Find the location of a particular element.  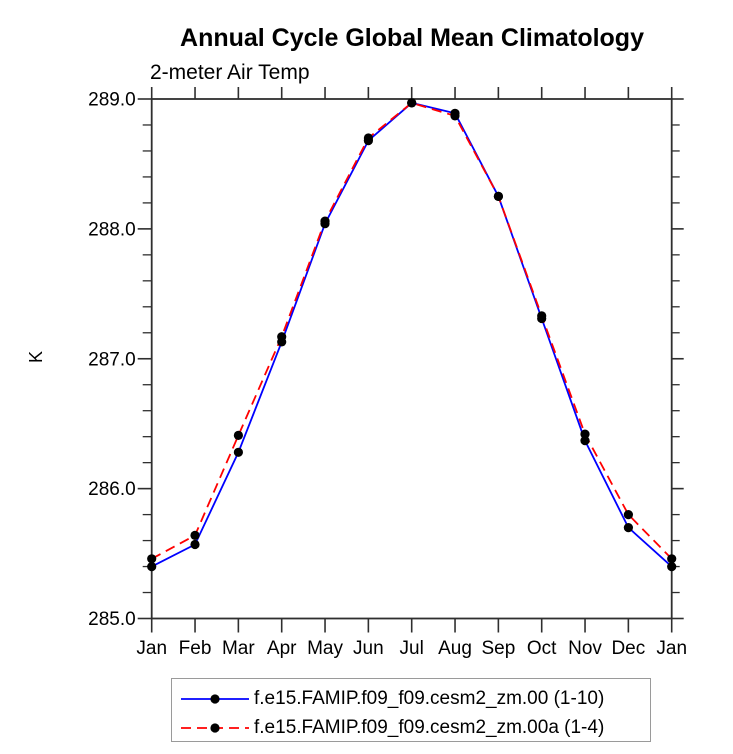

legend-entry-label: f.e15.FAMIP.f09_f09.cesm2_zm.00 (1-10) is located at coordinates (429, 698).